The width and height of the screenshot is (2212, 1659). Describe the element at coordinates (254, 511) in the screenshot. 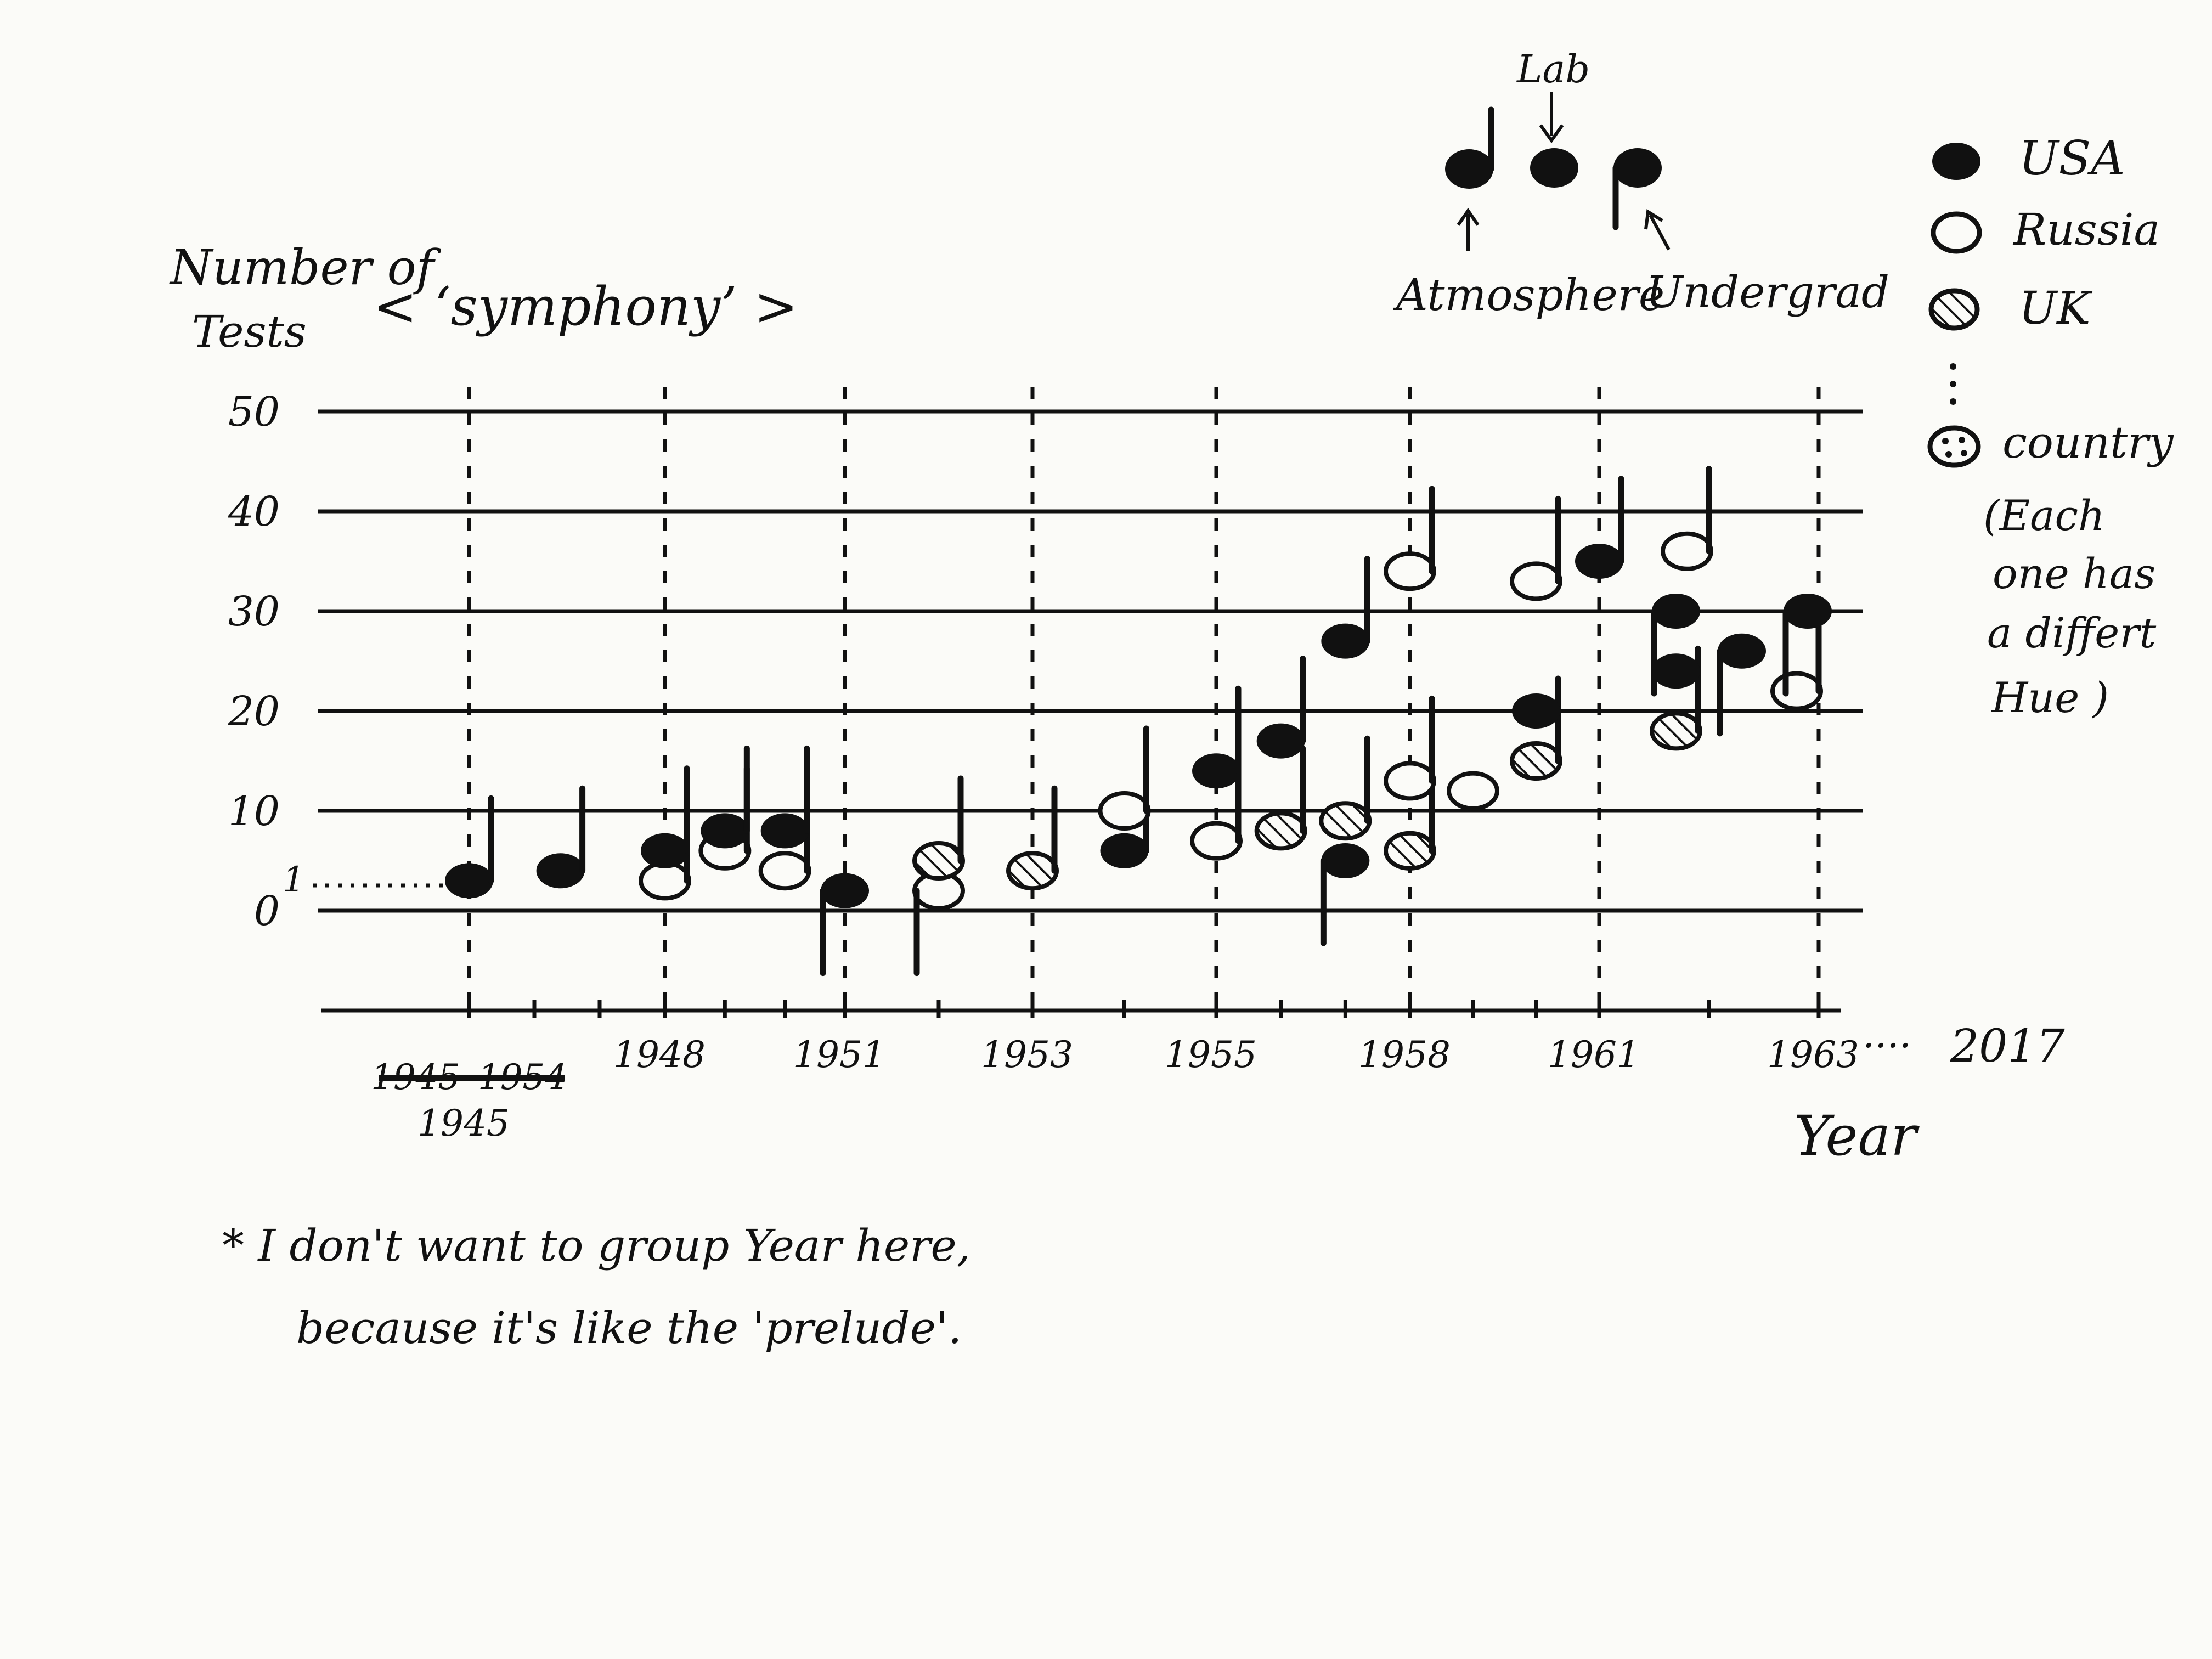

I see `y-tick-label-40: 40` at that location.